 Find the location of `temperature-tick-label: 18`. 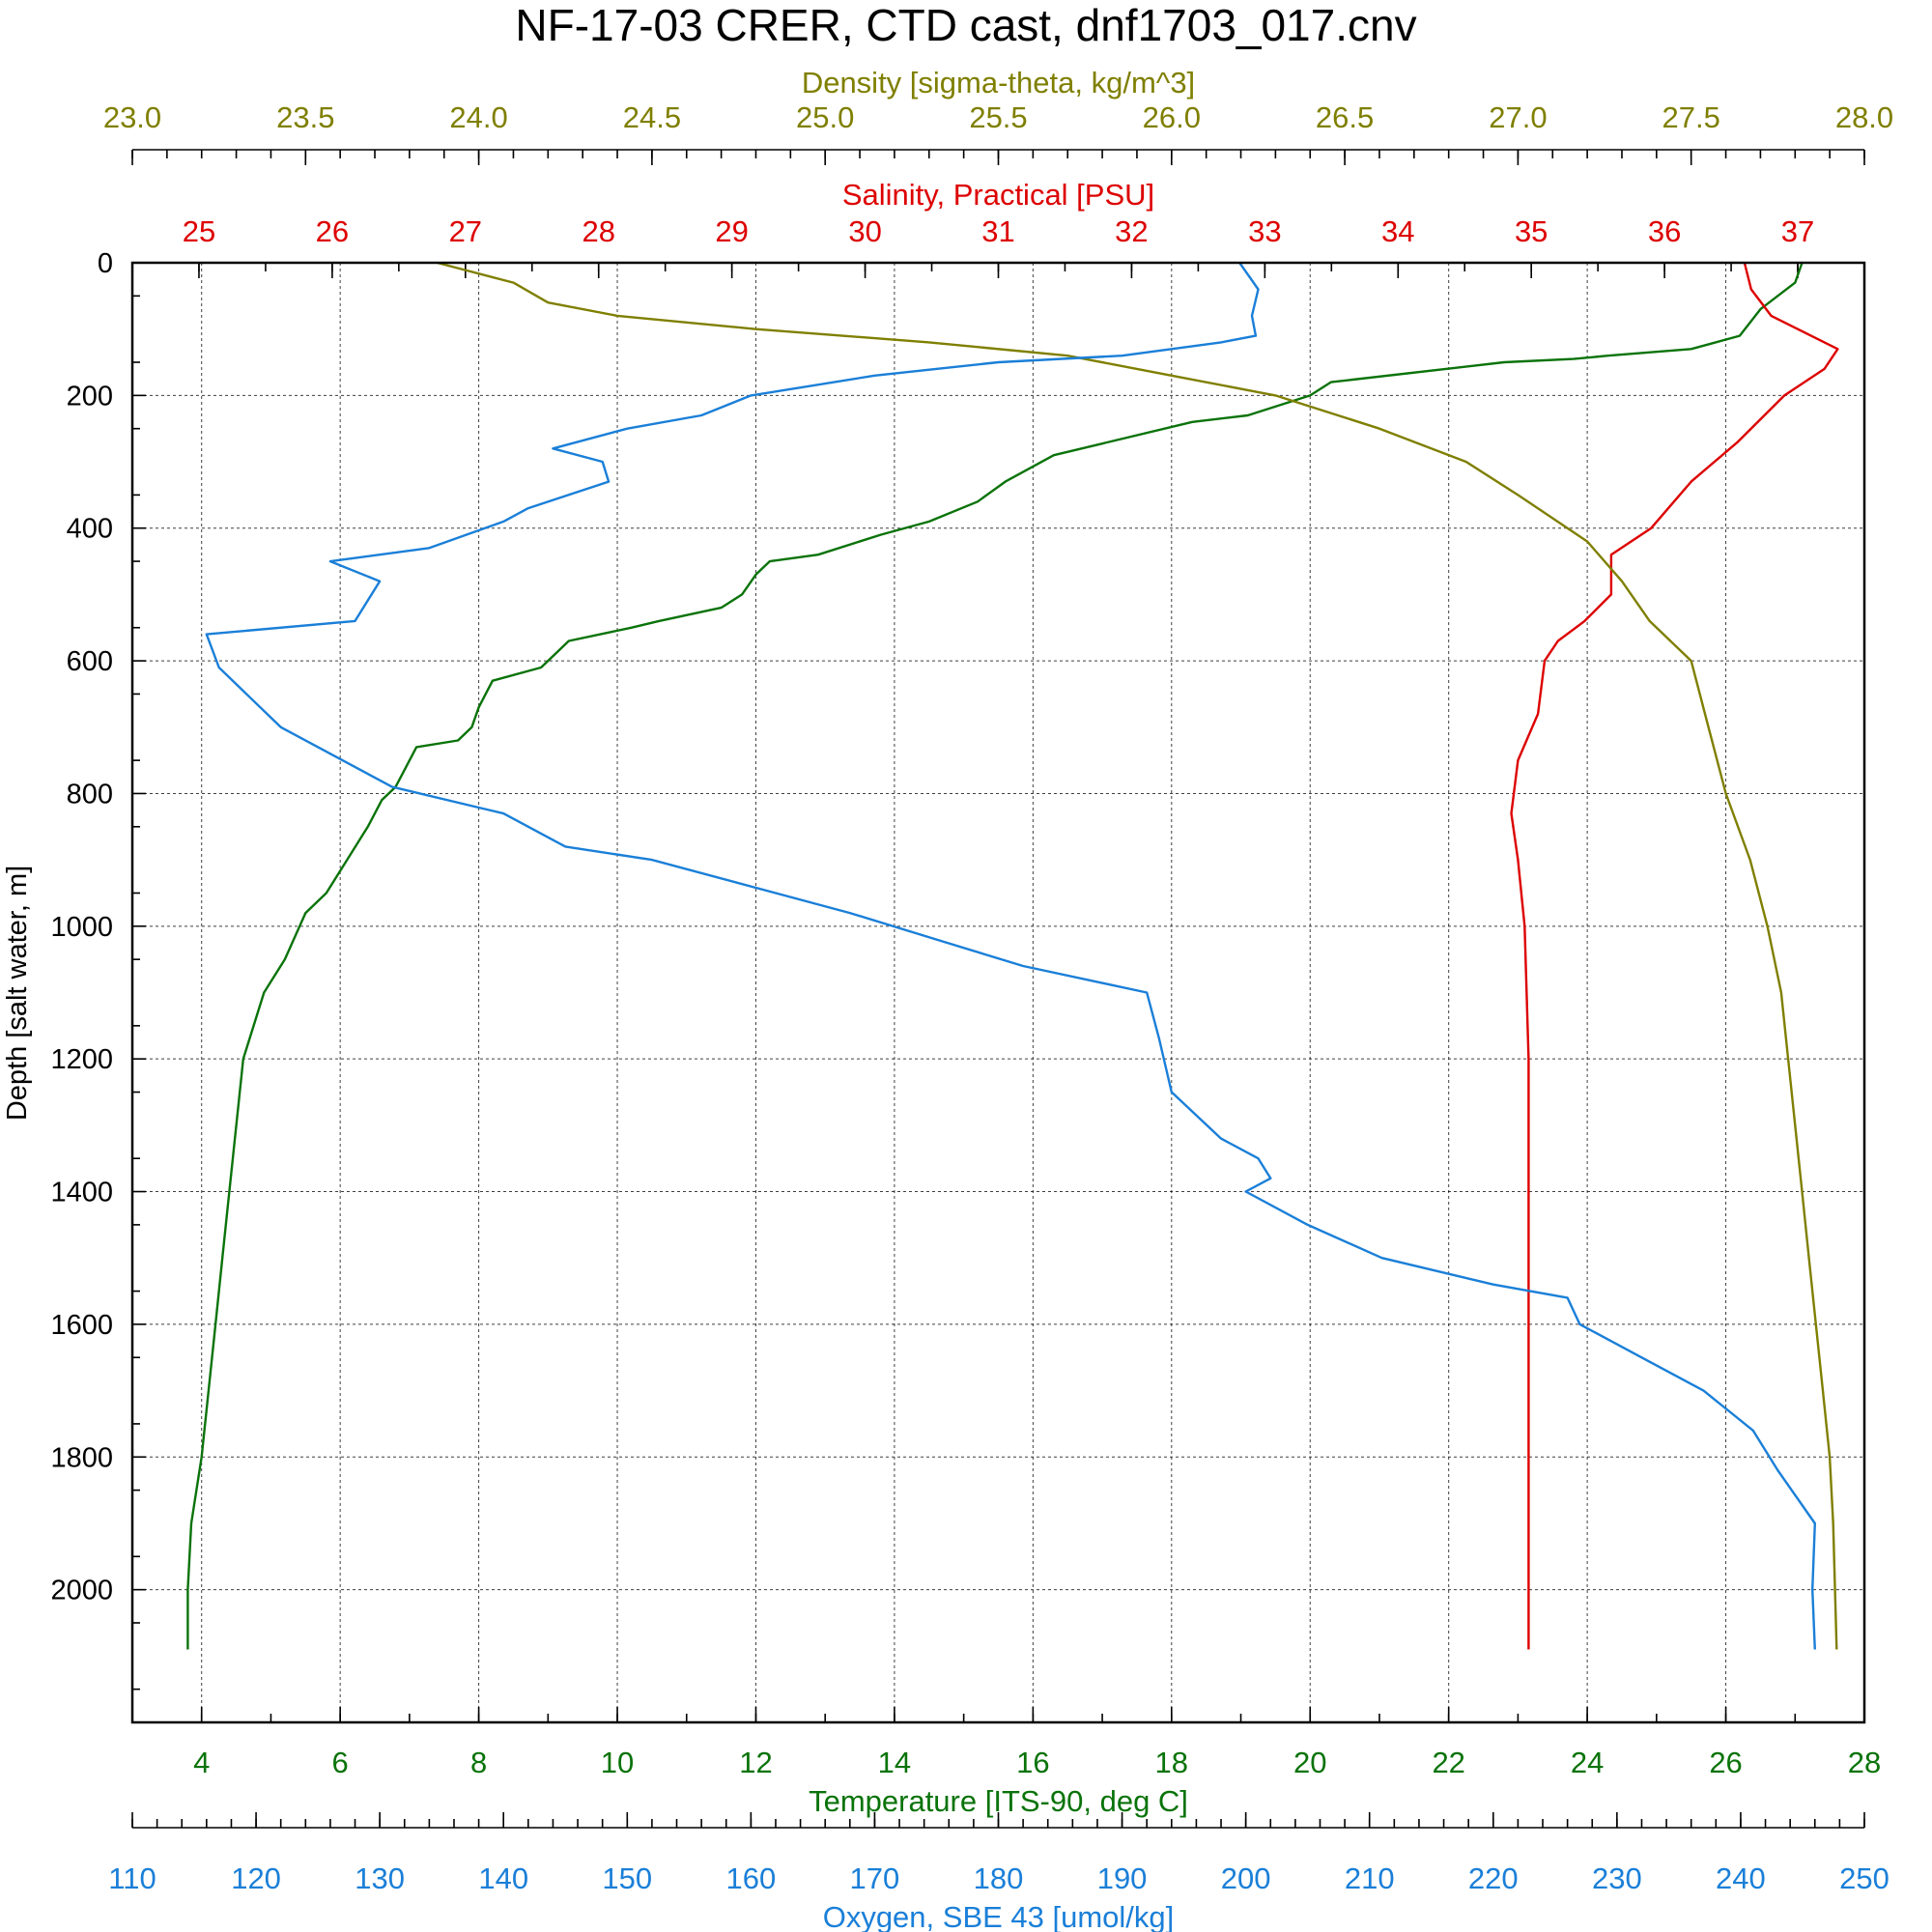

temperature-tick-label: 18 is located at coordinates (1171, 1762).